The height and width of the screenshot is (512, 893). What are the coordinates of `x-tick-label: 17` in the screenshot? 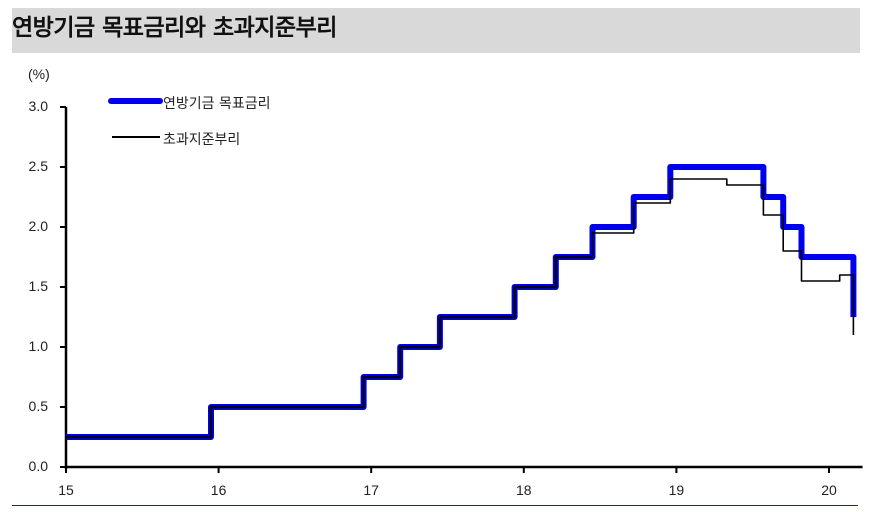 It's located at (371, 490).